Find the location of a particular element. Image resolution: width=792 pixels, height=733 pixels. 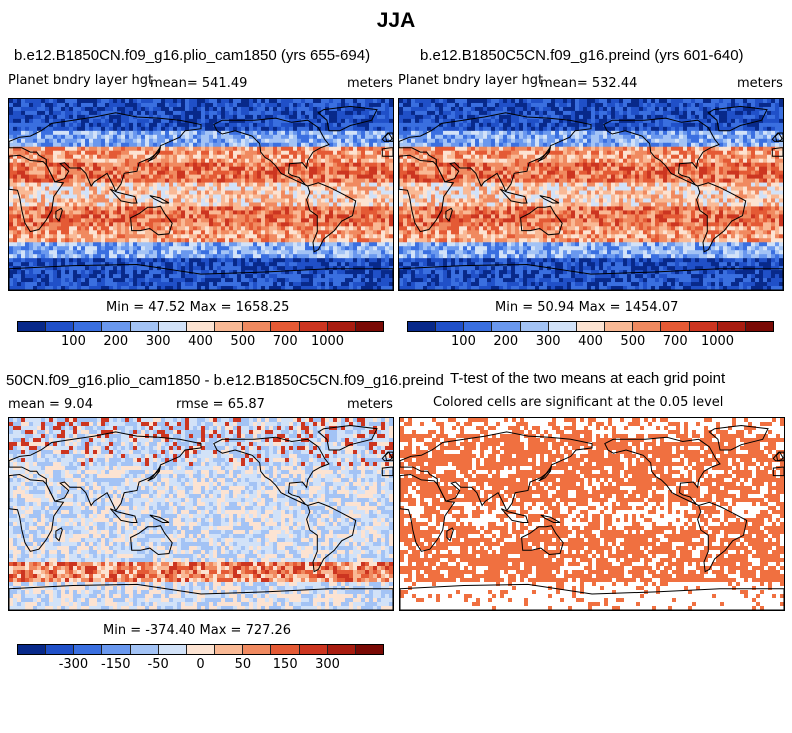

panel3-mean: mean = 9.04 is located at coordinates (50, 404).